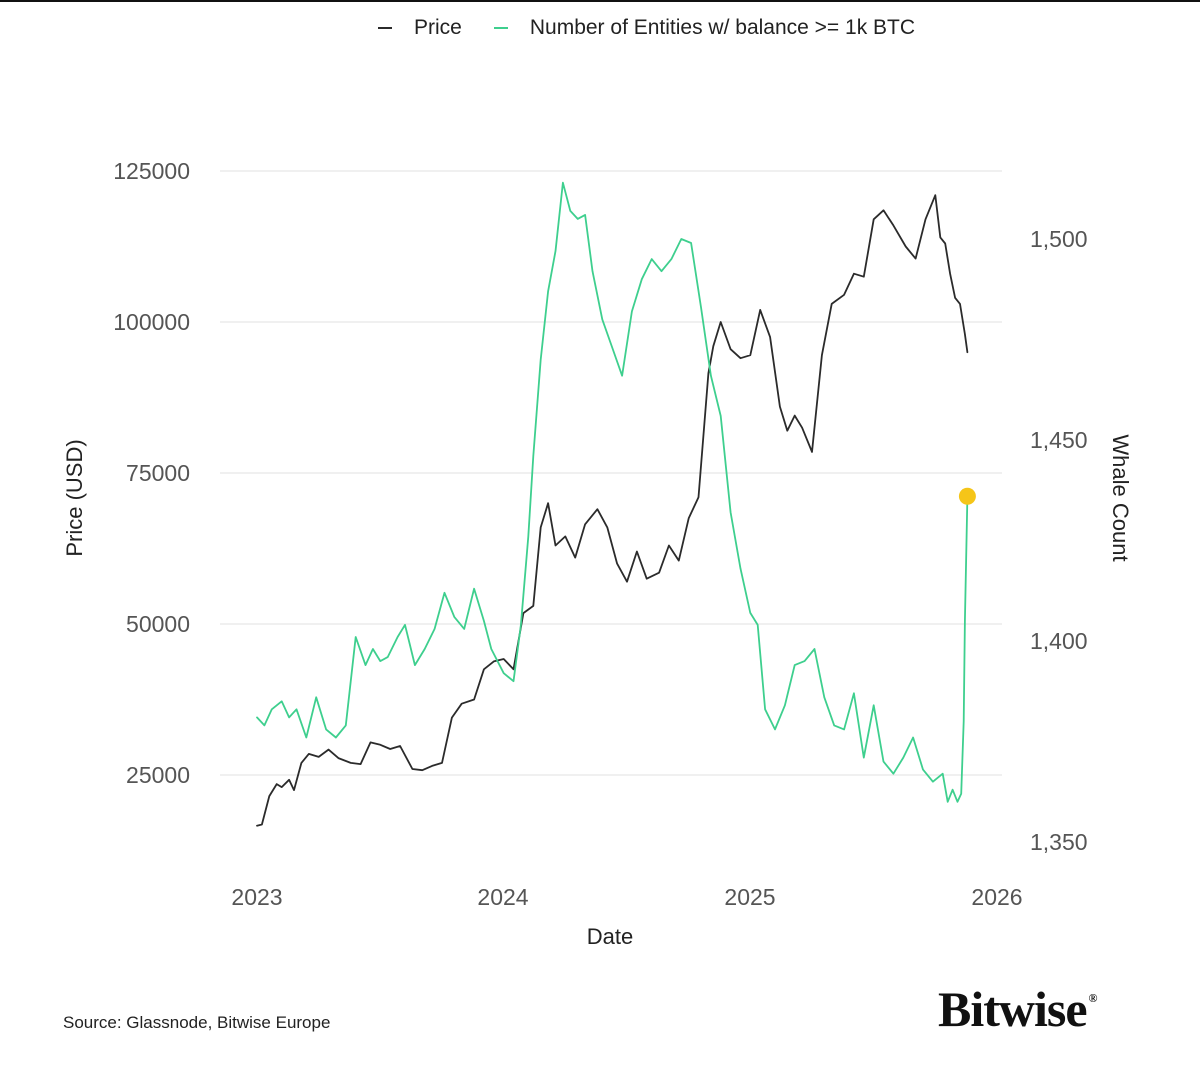 Image resolution: width=1200 pixels, height=1066 pixels. Describe the element at coordinates (996, 897) in the screenshot. I see `x-tick-label: 2026` at that location.